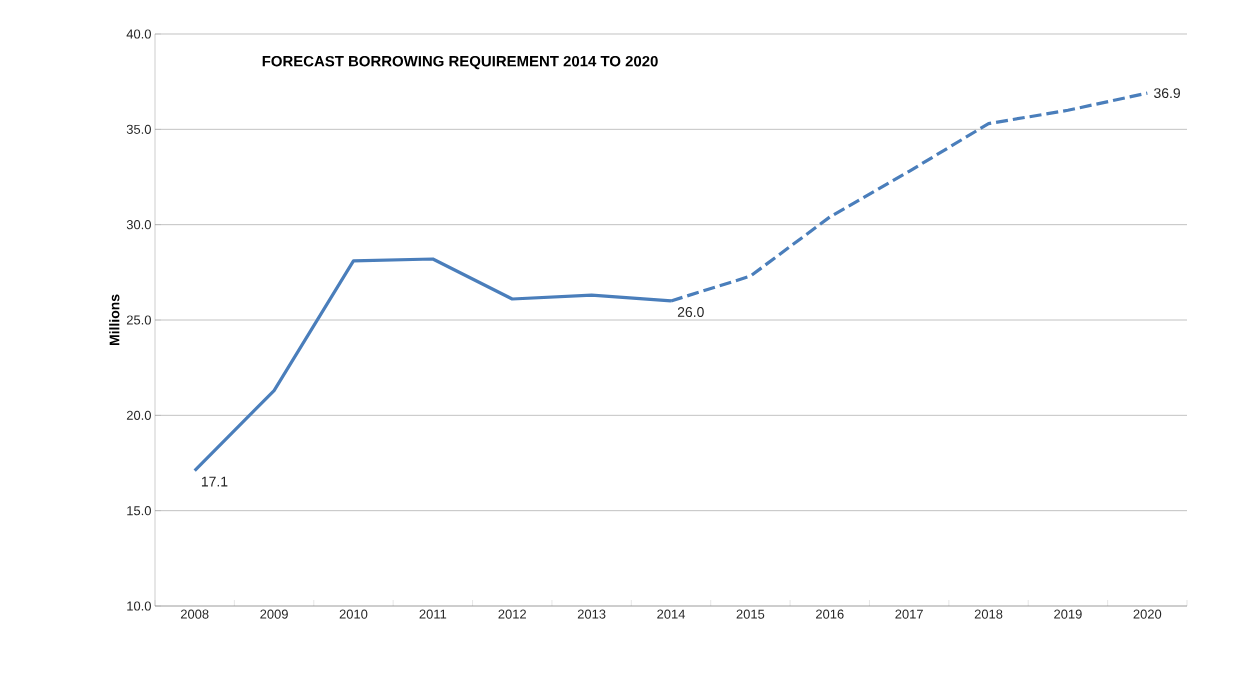 This screenshot has width=1238, height=675. Describe the element at coordinates (353, 614) in the screenshot. I see `x-tick-label: 2010` at that location.